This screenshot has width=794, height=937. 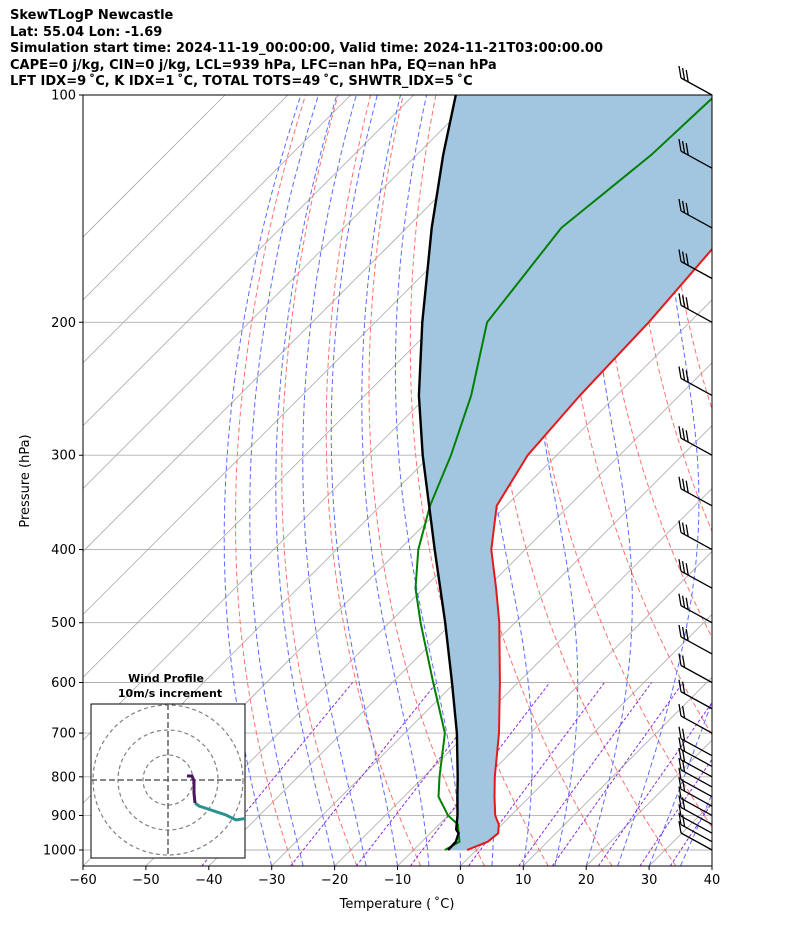 What do you see at coordinates (271, 880) in the screenshot?
I see `x-tick-label: −30` at bounding box center [271, 880].